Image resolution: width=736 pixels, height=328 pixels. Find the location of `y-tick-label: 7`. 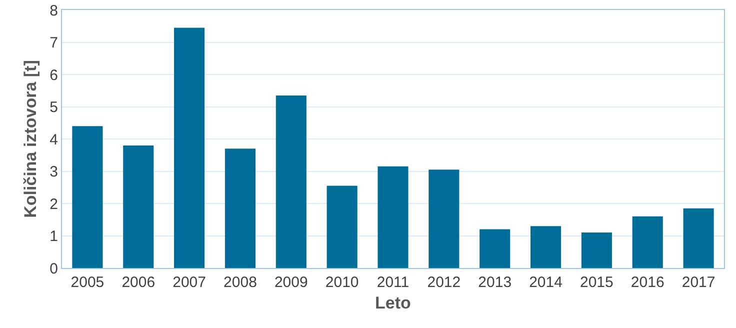

y-tick-label: 7 is located at coordinates (54, 43).